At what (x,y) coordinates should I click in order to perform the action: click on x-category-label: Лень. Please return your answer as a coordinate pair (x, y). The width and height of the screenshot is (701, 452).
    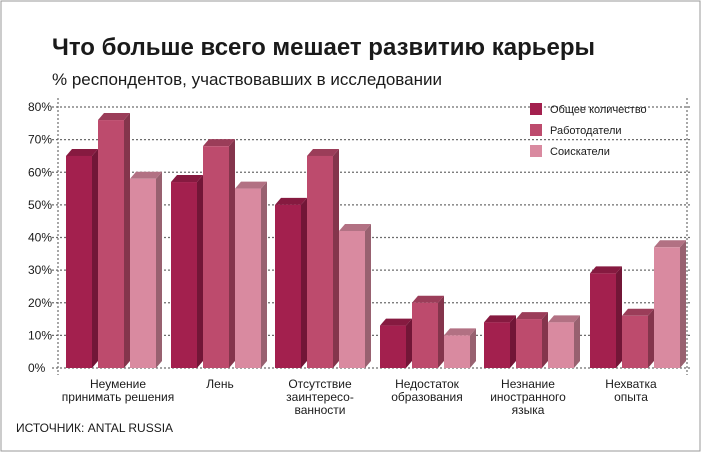
    Looking at the image, I should click on (219, 384).